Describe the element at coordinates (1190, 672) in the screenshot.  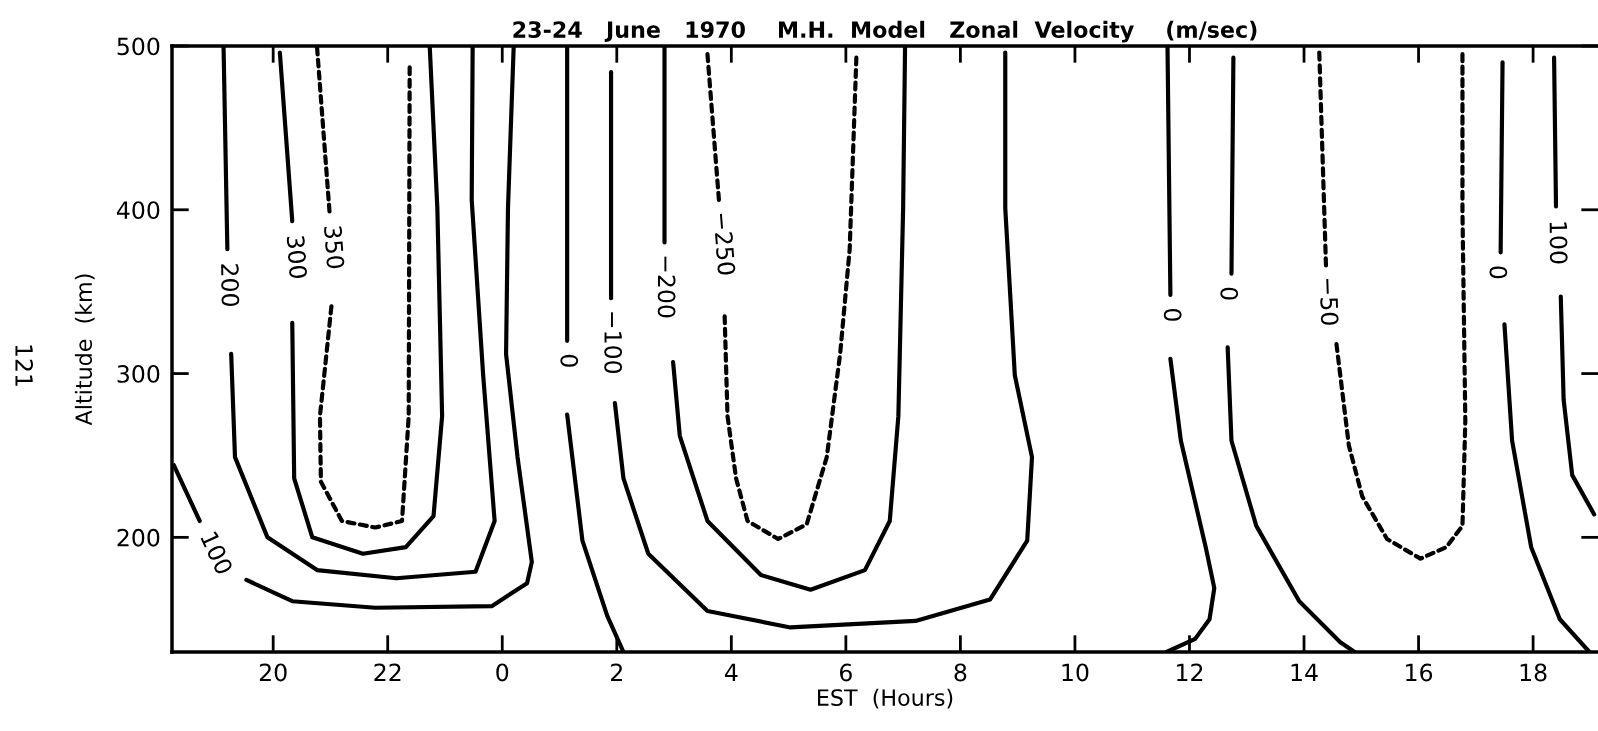
I see `x-tick-label: 12` at that location.